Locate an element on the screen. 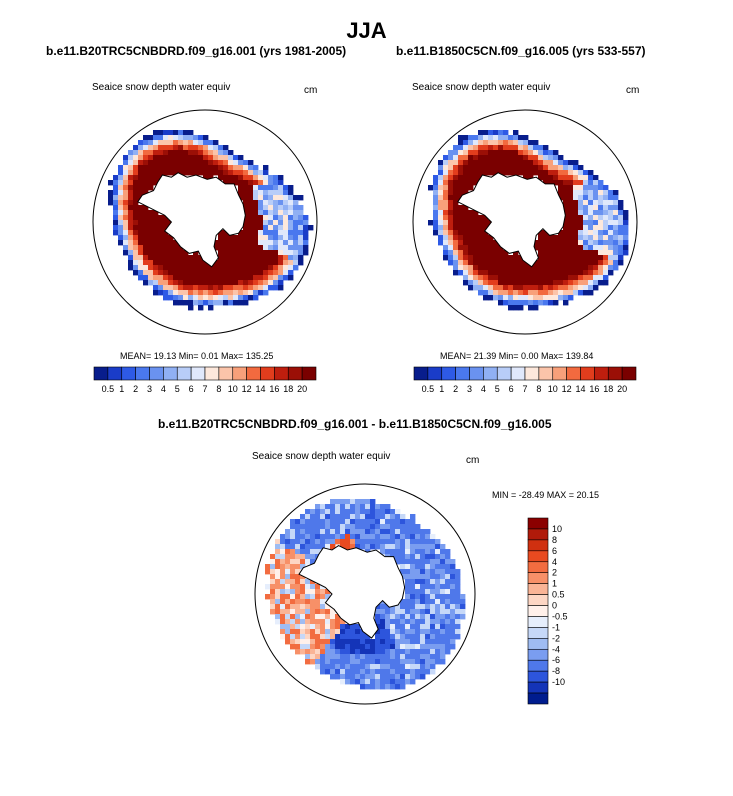  panel-1-colorbar-tick-label: 10 is located at coordinates (233, 389).